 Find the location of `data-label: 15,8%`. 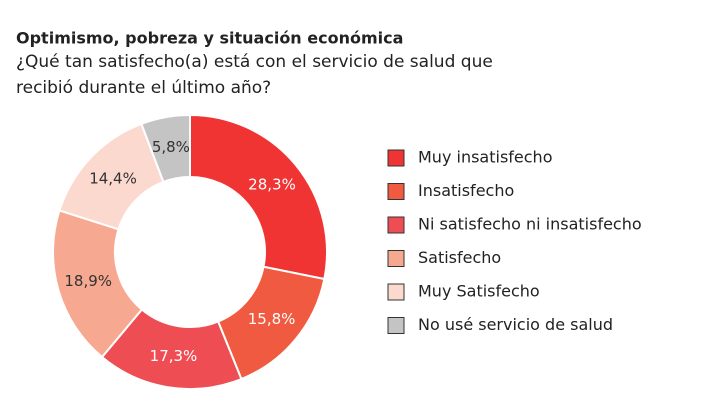

data-label: 15,8% is located at coordinates (272, 319).